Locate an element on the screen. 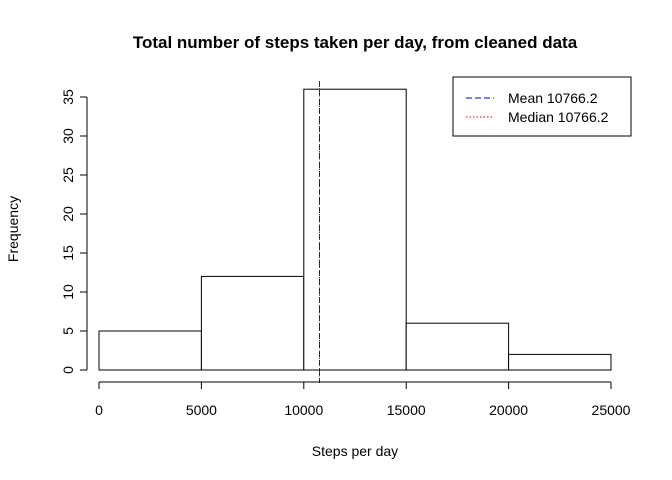 This screenshot has height=480, width=672. y-tick-label: 15 is located at coordinates (68, 253).